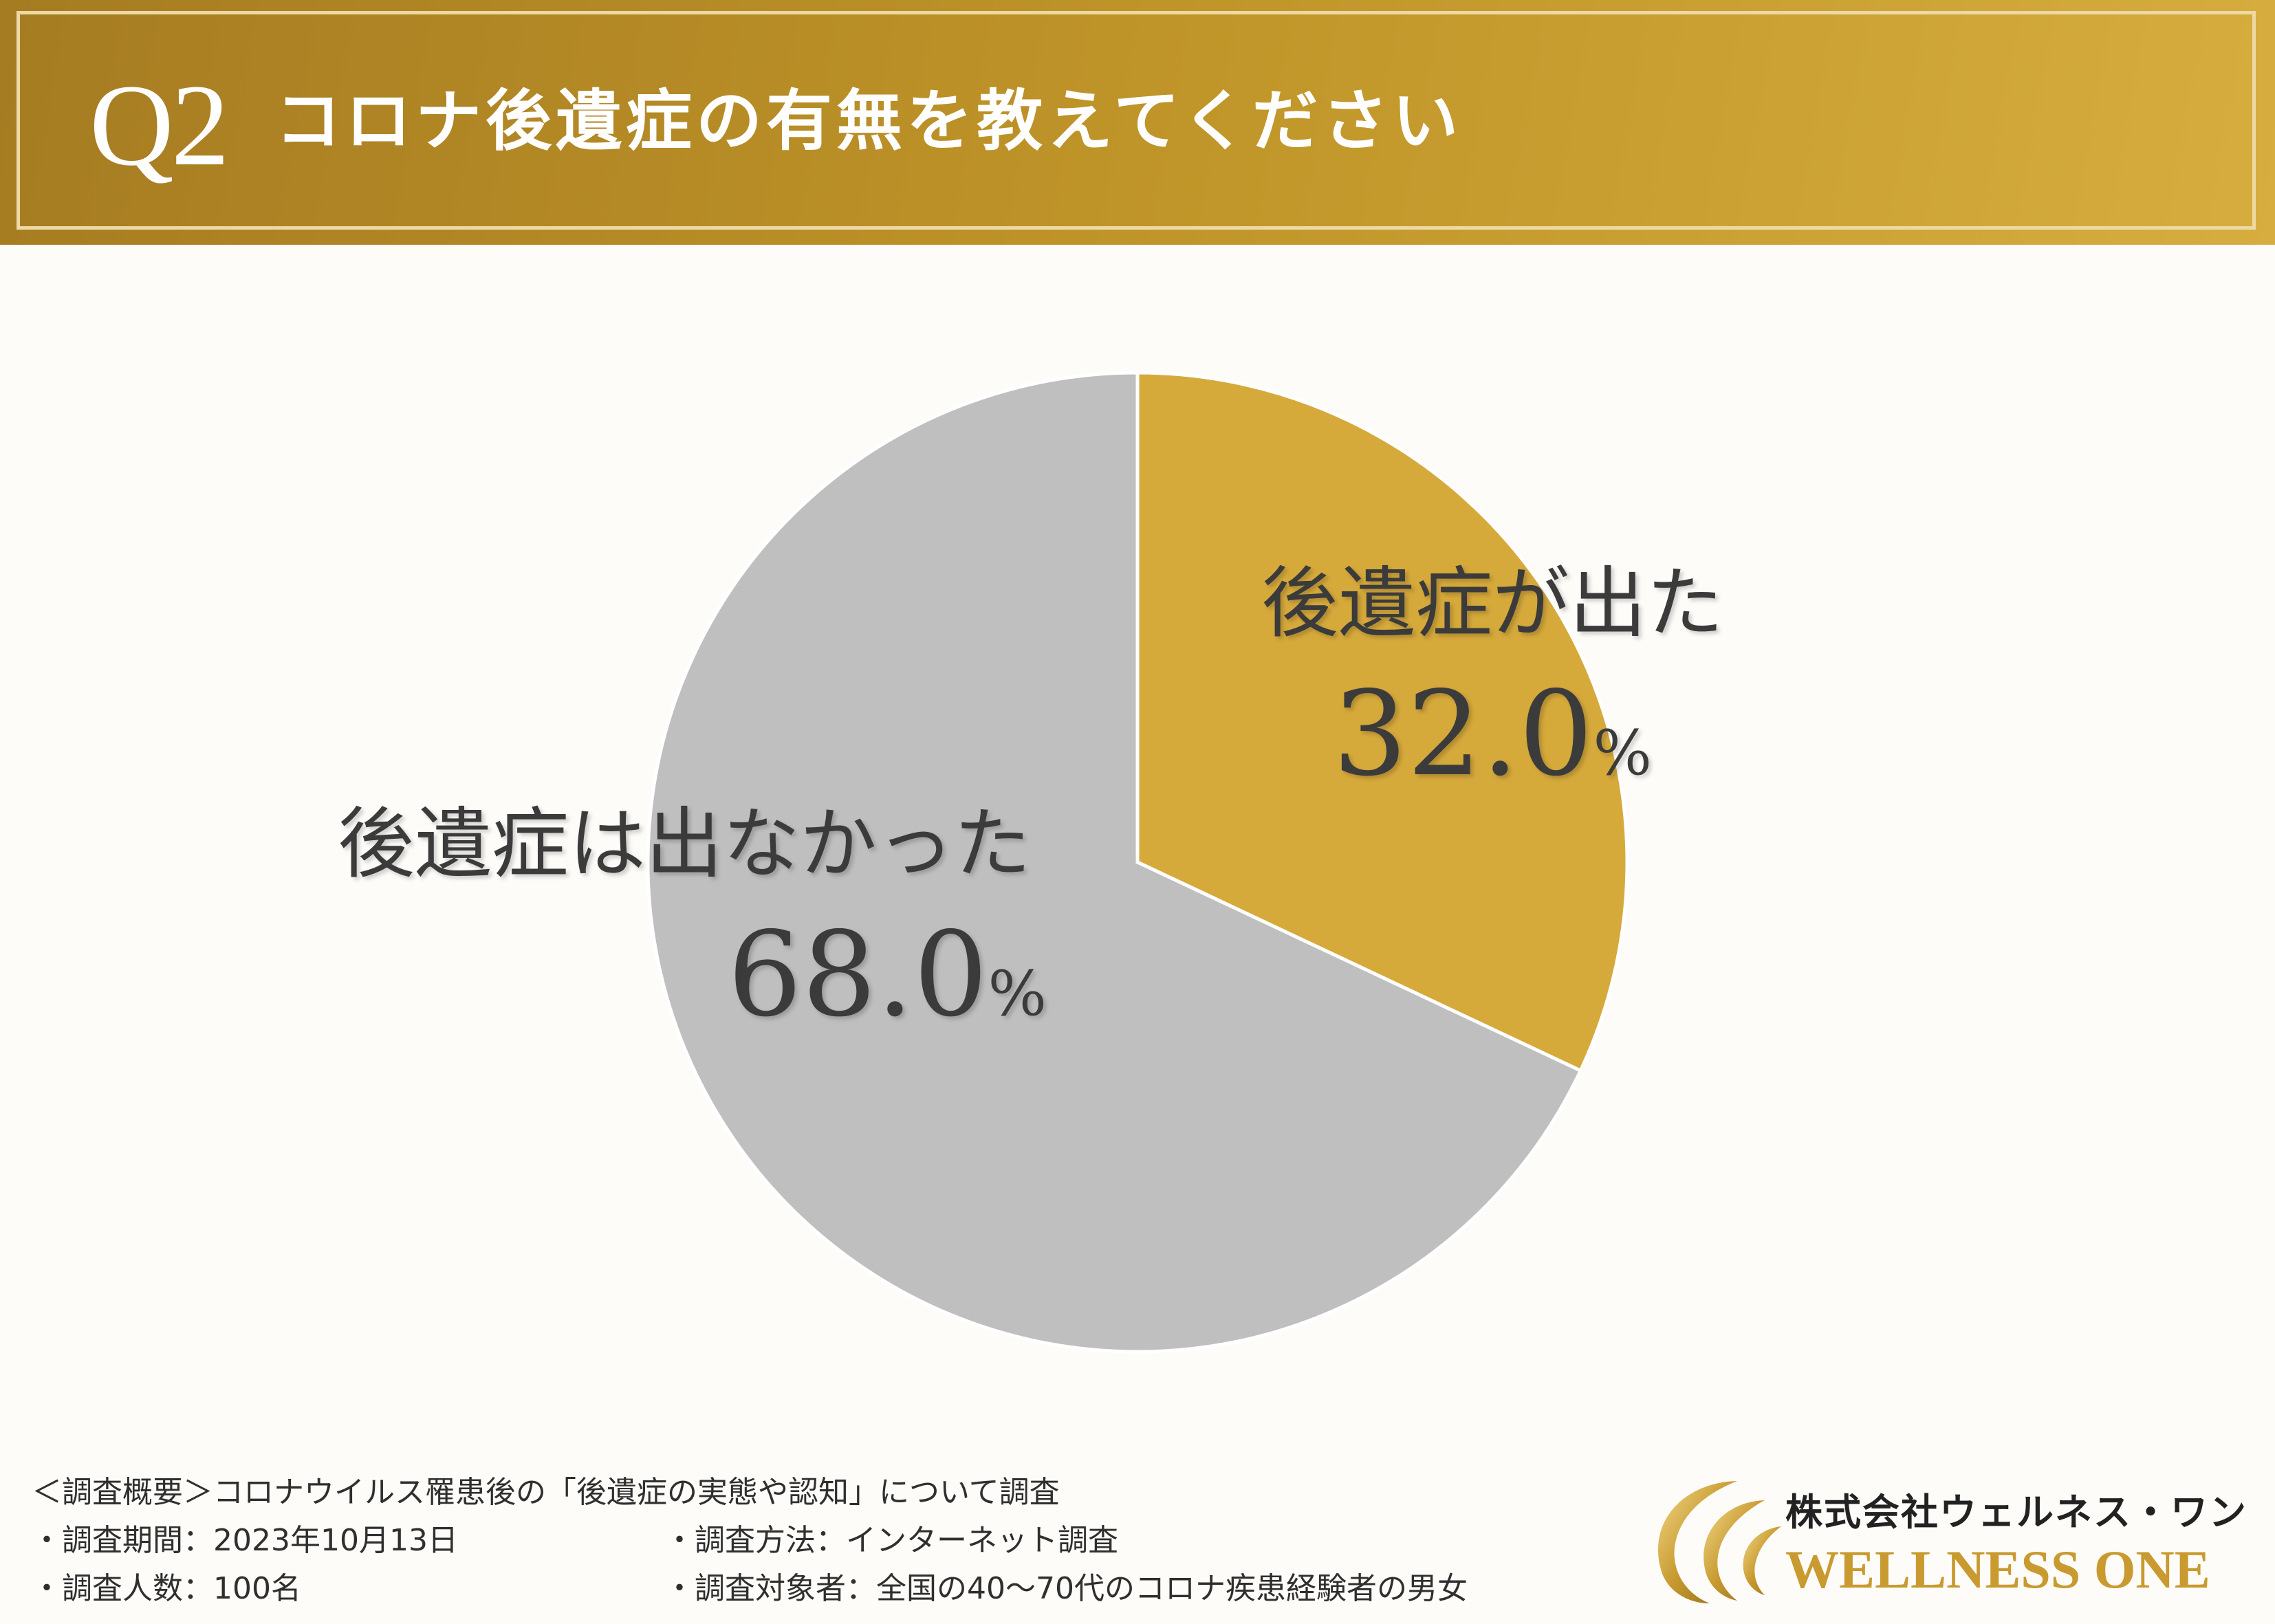 This screenshot has height=1624, width=2275. What do you see at coordinates (1940, 1537) in the screenshot?
I see `company-logo: 株式会社ウェルネス・ワン WELLNESS ONE` at bounding box center [1940, 1537].